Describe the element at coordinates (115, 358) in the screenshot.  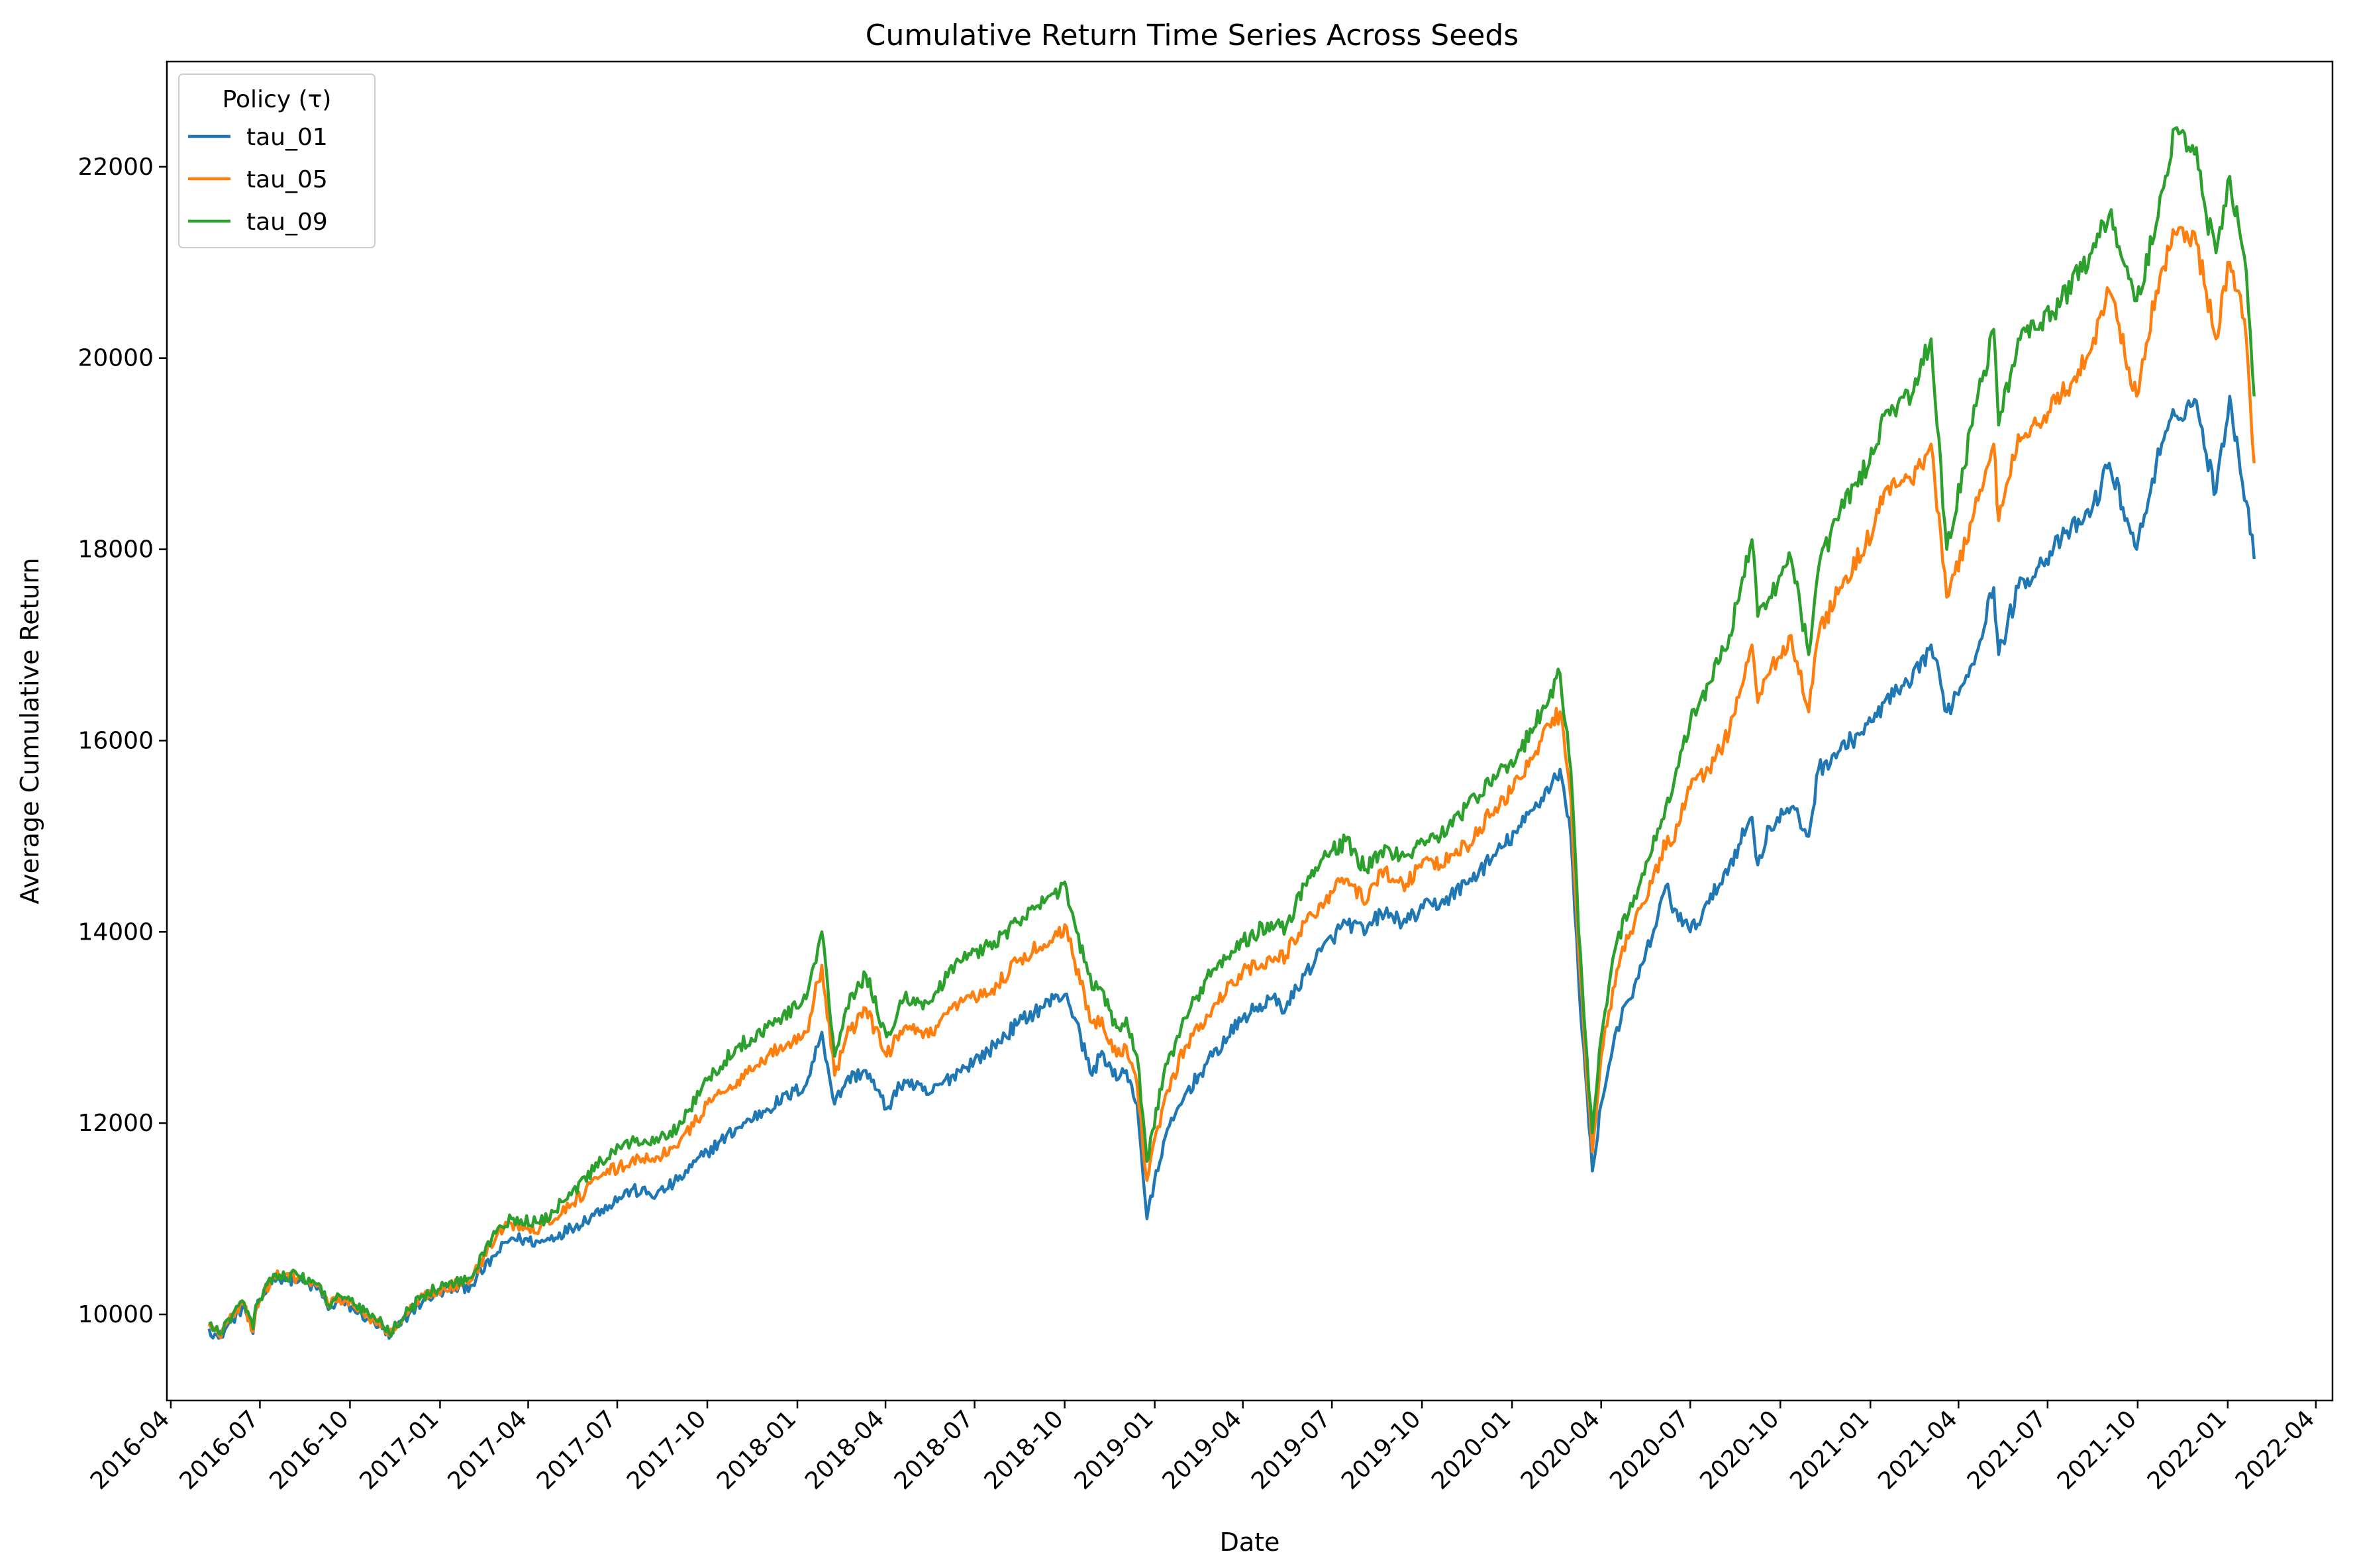
I see `y-tick-label: 20000` at that location.